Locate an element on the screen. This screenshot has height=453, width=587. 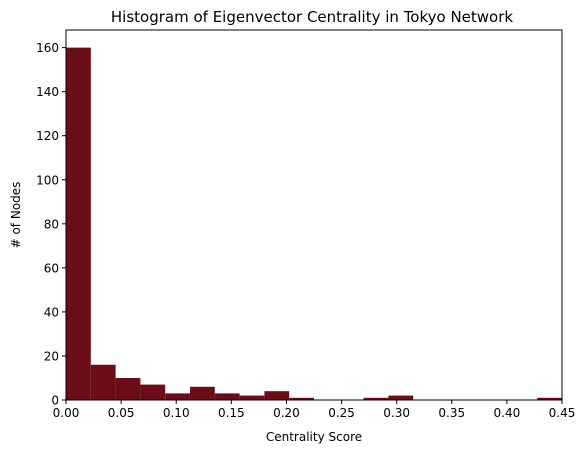
y-tick-label: 40 is located at coordinates (51, 312).